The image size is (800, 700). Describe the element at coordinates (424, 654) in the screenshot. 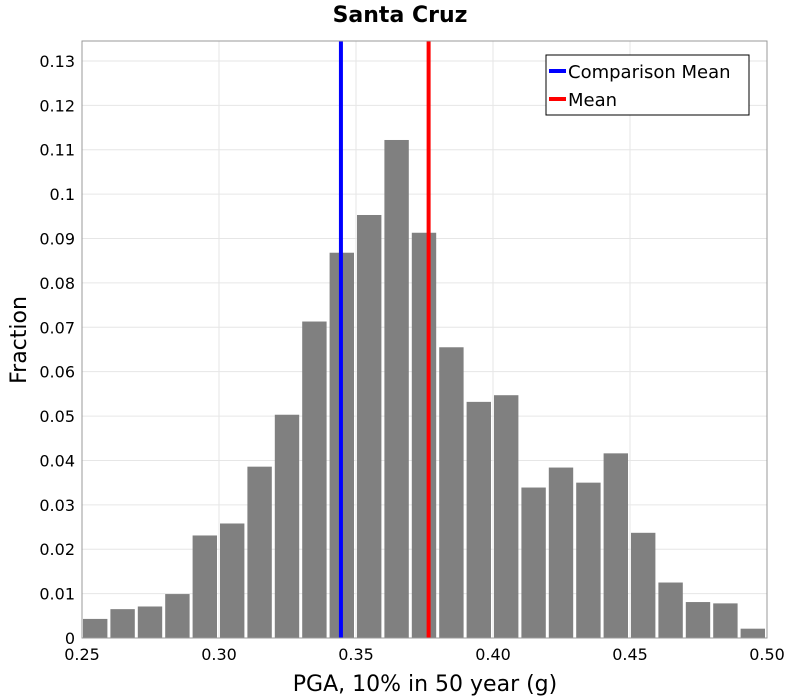

I see `x-axis-ticks: 0.25 0.30 0.35 0.40 0.45 0.50` at that location.